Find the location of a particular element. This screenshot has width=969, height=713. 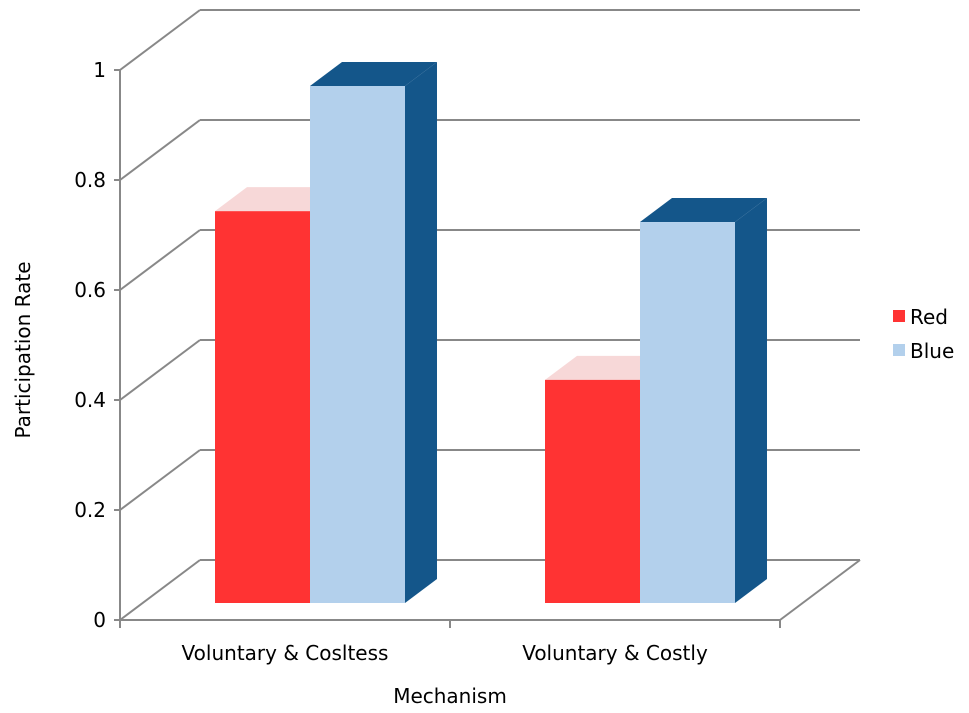

y-axis-title: Participation Rate is located at coordinates (23, 349).